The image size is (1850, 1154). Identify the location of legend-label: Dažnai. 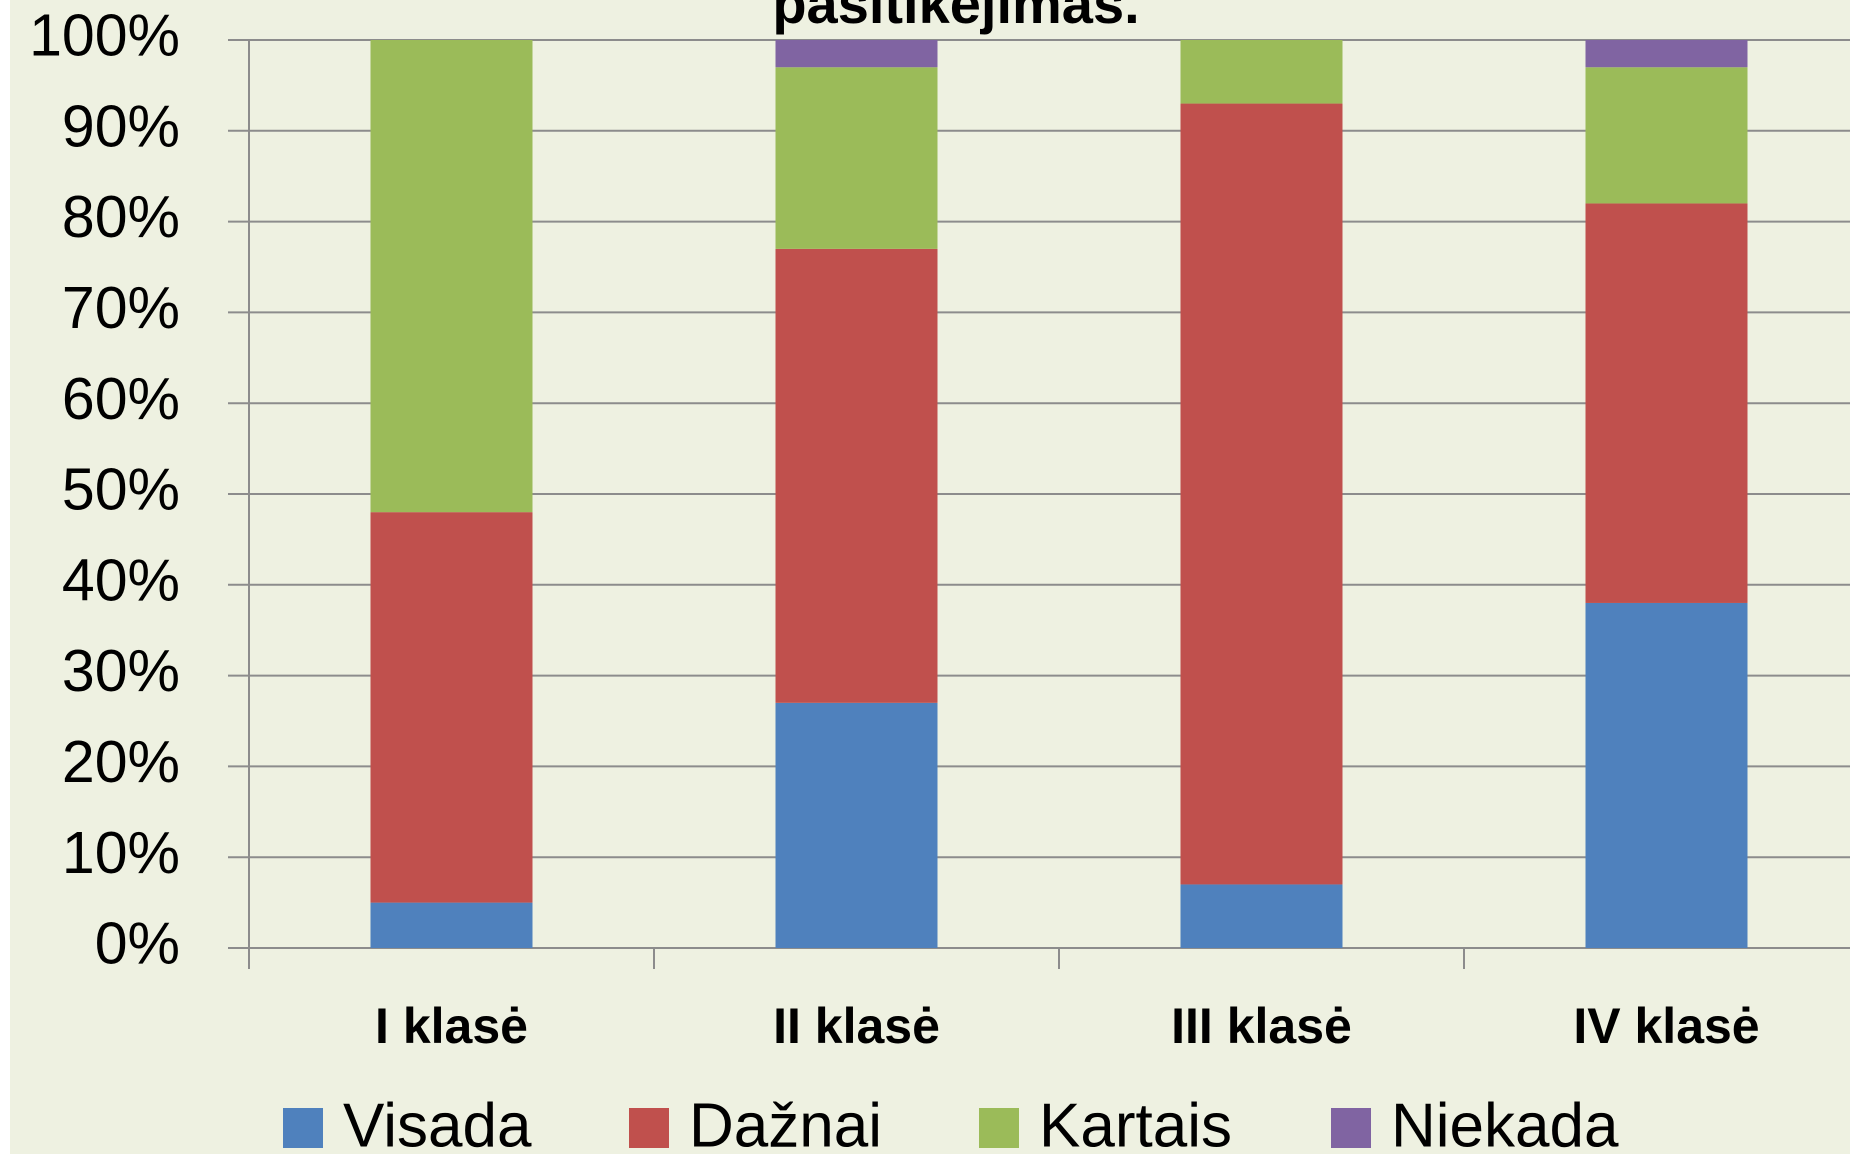
(785, 1122).